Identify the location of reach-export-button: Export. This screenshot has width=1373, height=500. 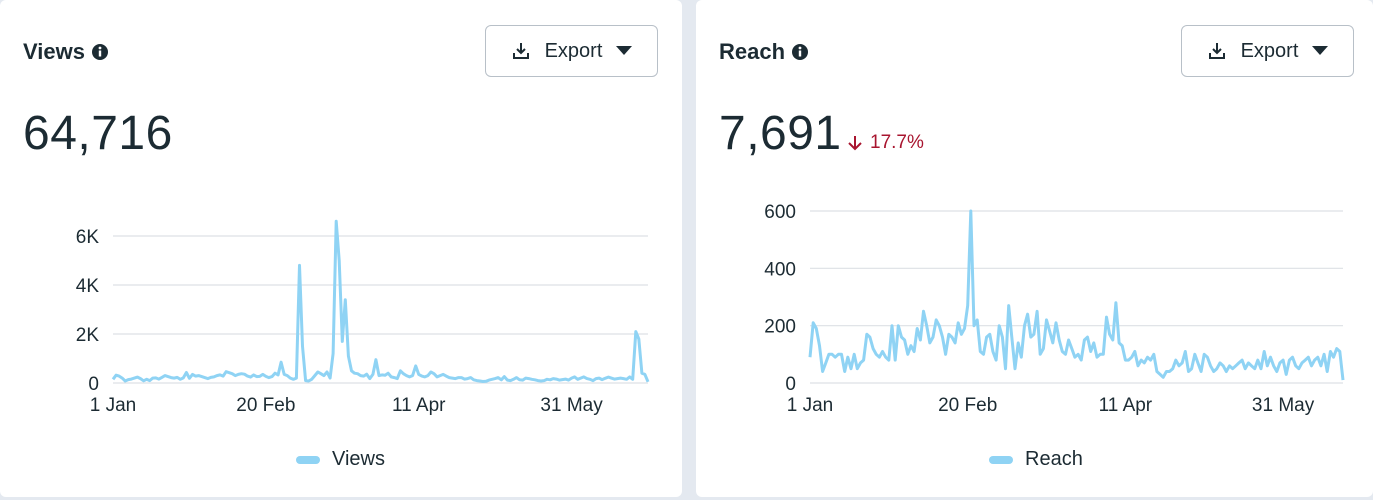
(1267, 51).